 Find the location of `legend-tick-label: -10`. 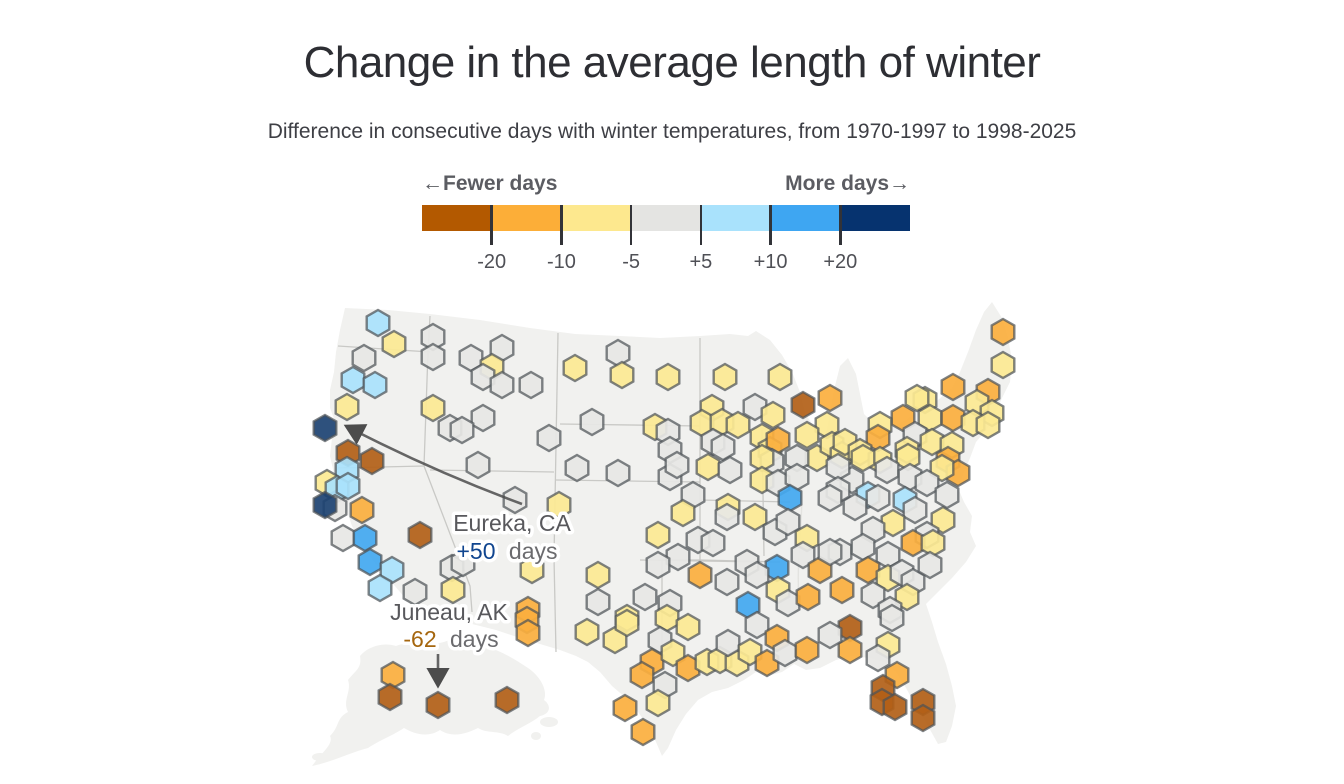

legend-tick-label: -10 is located at coordinates (561, 262).